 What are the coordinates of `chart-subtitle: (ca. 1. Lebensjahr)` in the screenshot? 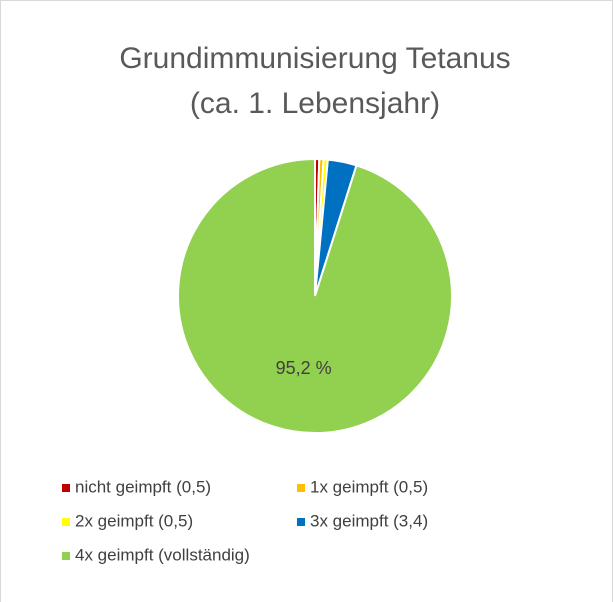 It's located at (315, 103).